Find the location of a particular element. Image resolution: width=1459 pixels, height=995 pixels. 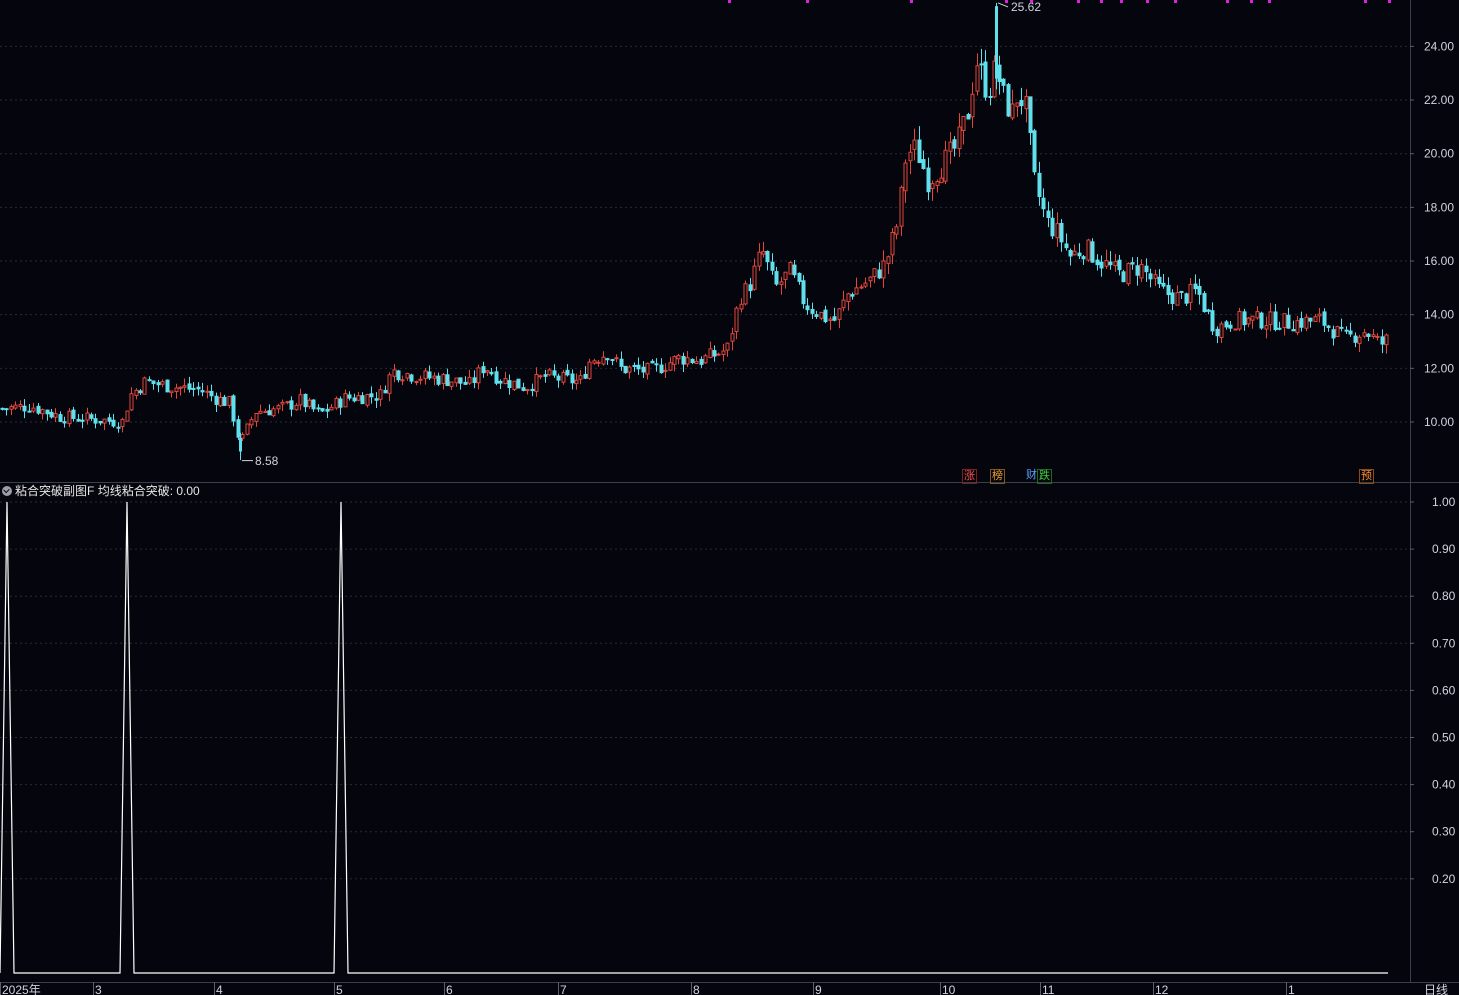

event-tag-limit-up: 涨 is located at coordinates (969, 476).